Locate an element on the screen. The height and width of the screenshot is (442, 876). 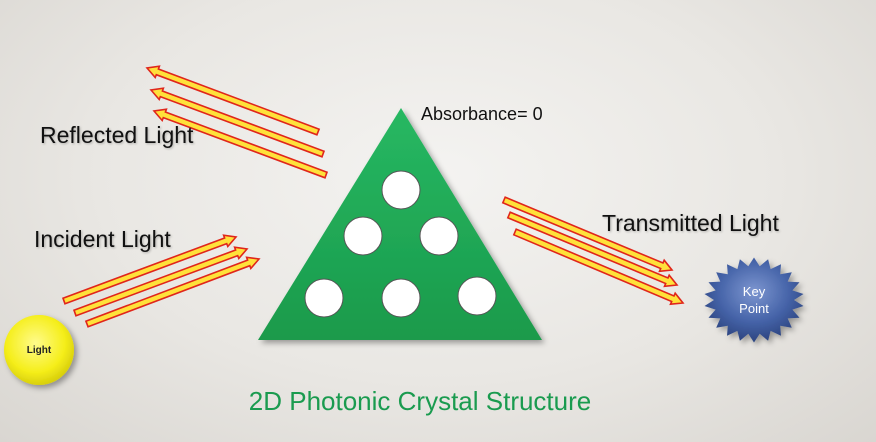
absorbance-label: Absorbance= 0 is located at coordinates (482, 114).